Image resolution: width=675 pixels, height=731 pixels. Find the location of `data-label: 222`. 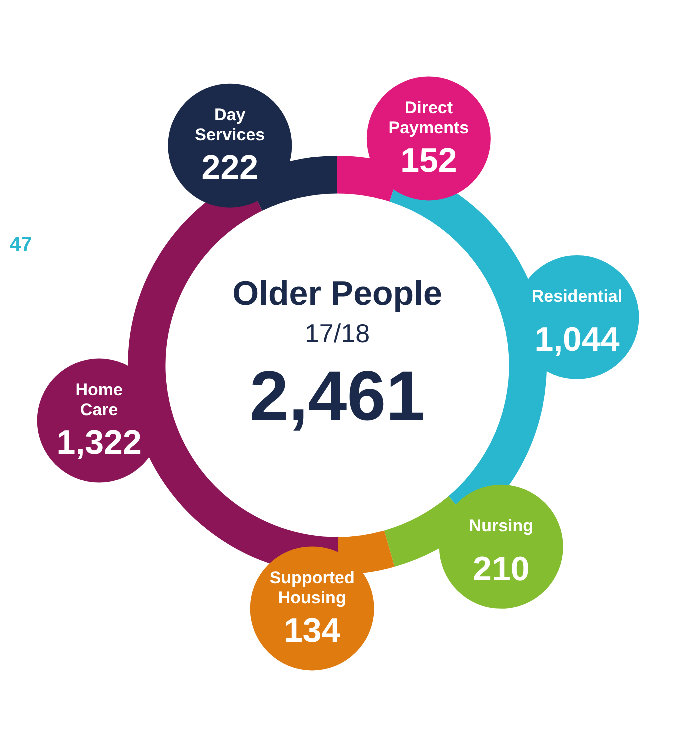

data-label: 222 is located at coordinates (230, 168).